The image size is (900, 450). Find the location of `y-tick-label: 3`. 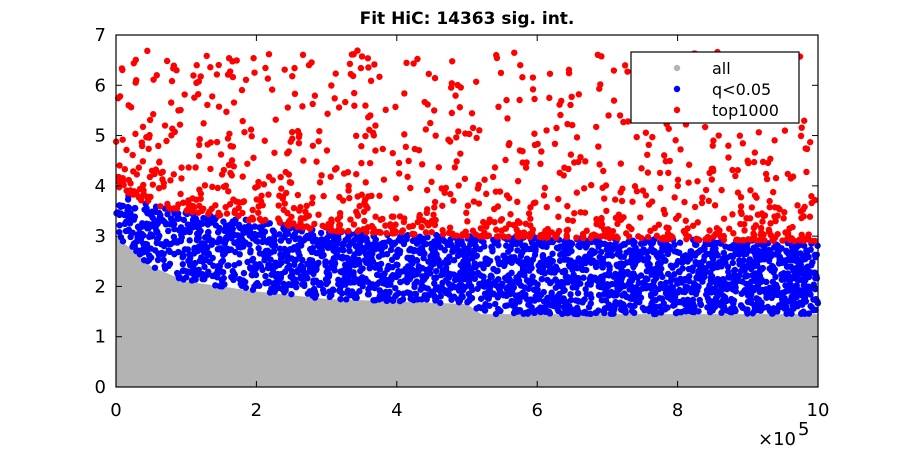

y-tick-label: 3 is located at coordinates (100, 236).